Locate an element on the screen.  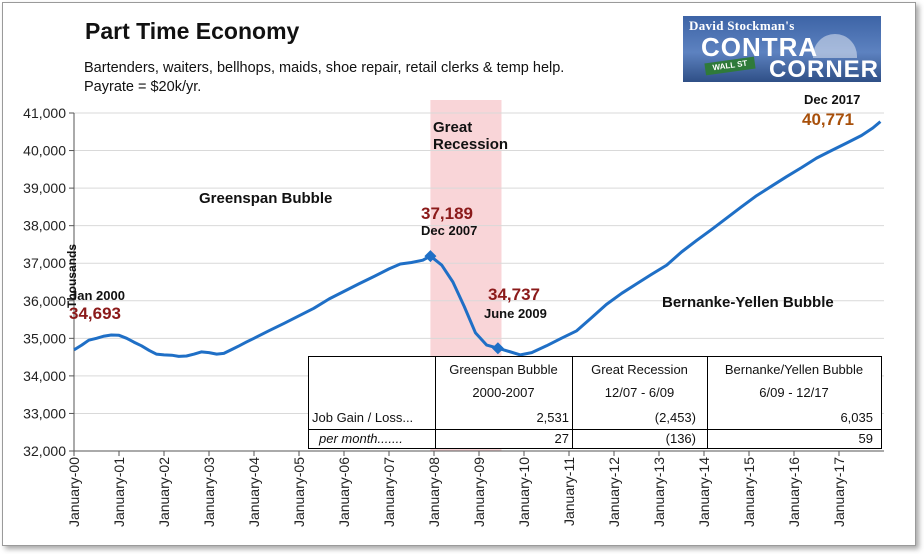
x-tick-label: January-05 is located at coordinates (299, 492).